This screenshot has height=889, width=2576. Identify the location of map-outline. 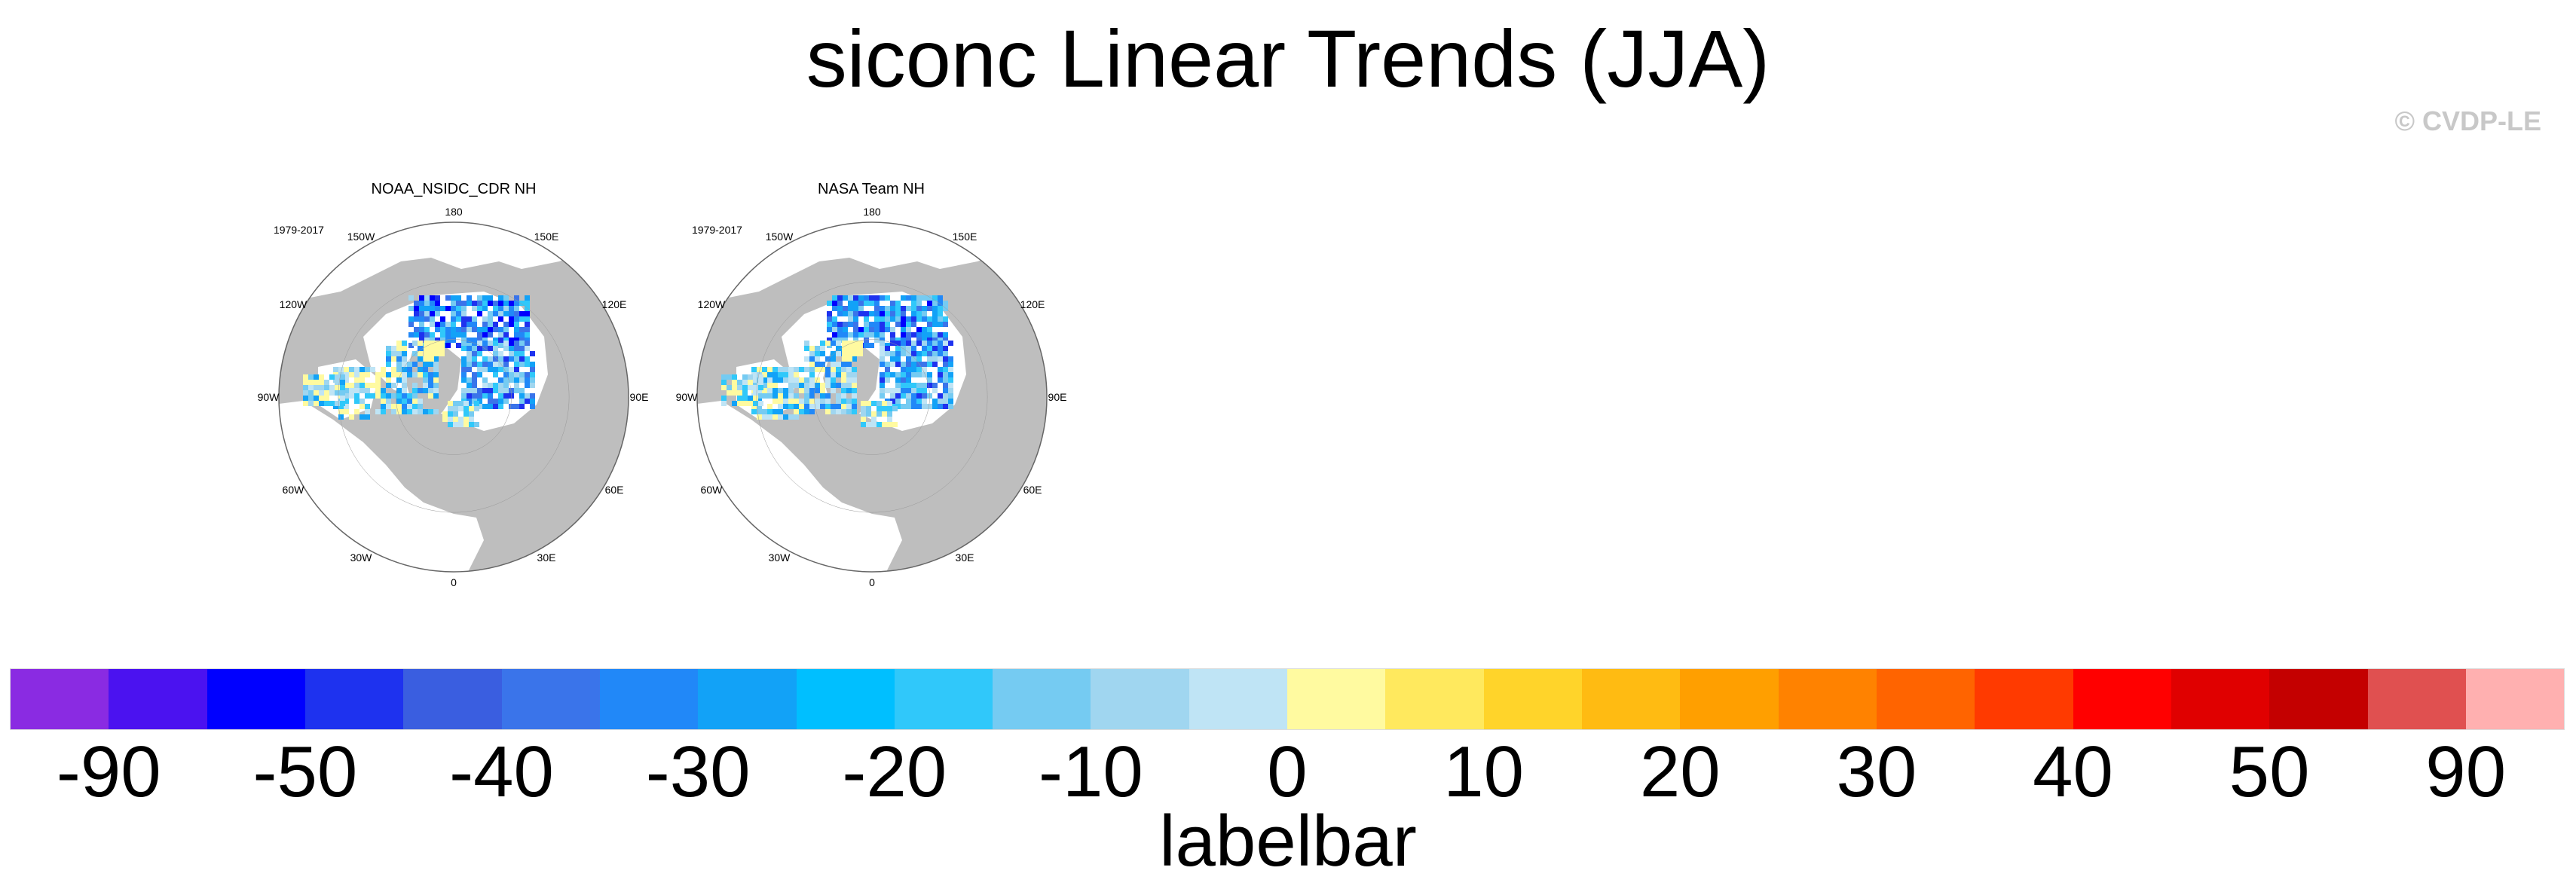
(454, 397).